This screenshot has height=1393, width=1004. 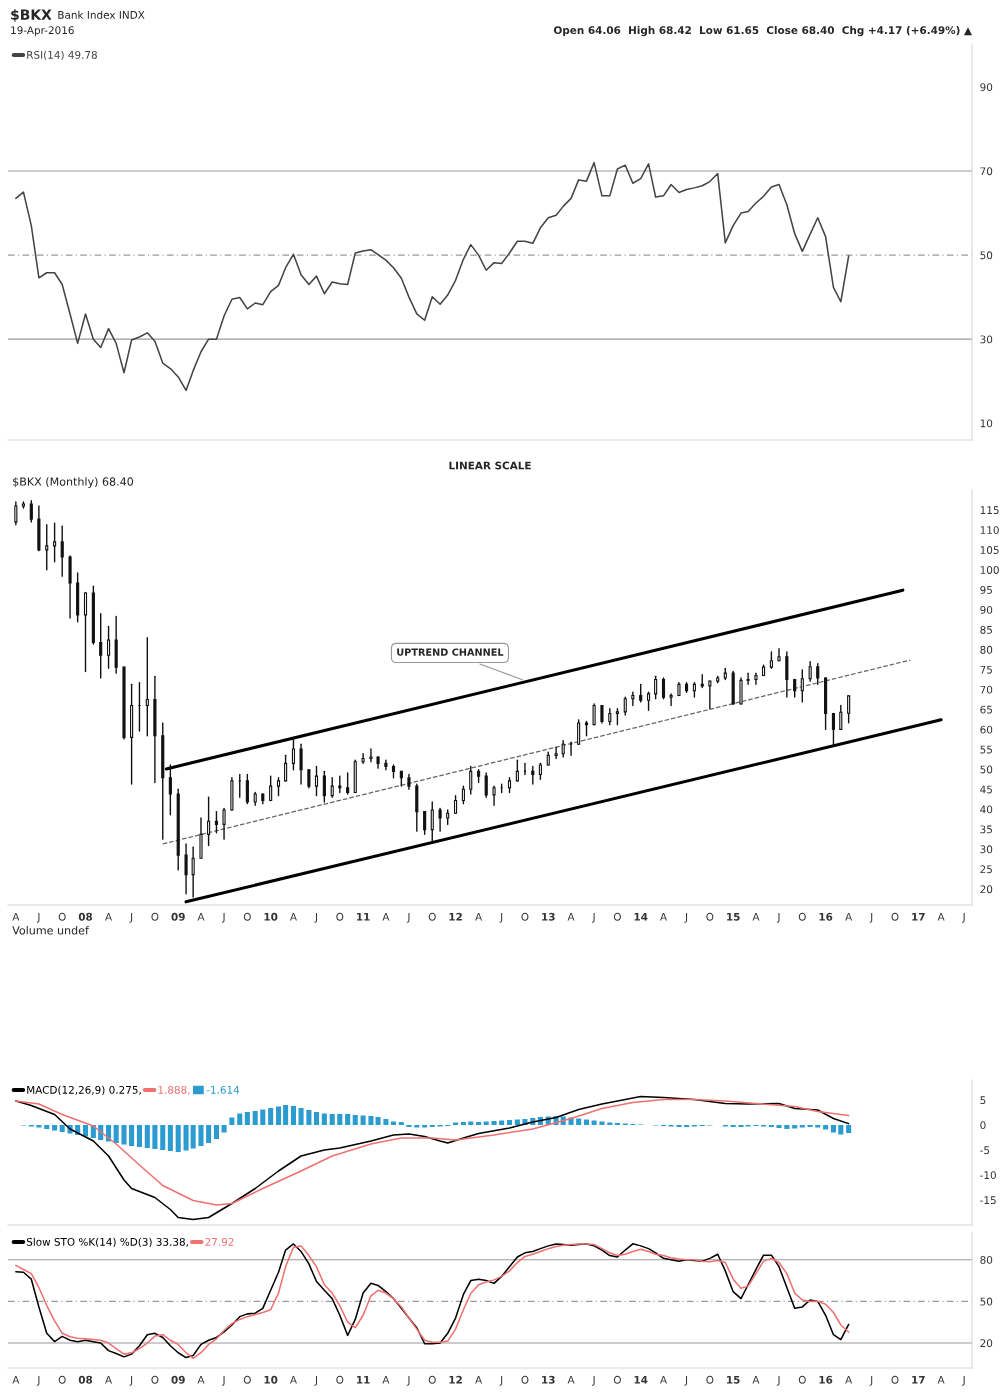 I want to click on text: Volume undef, so click(x=51, y=930).